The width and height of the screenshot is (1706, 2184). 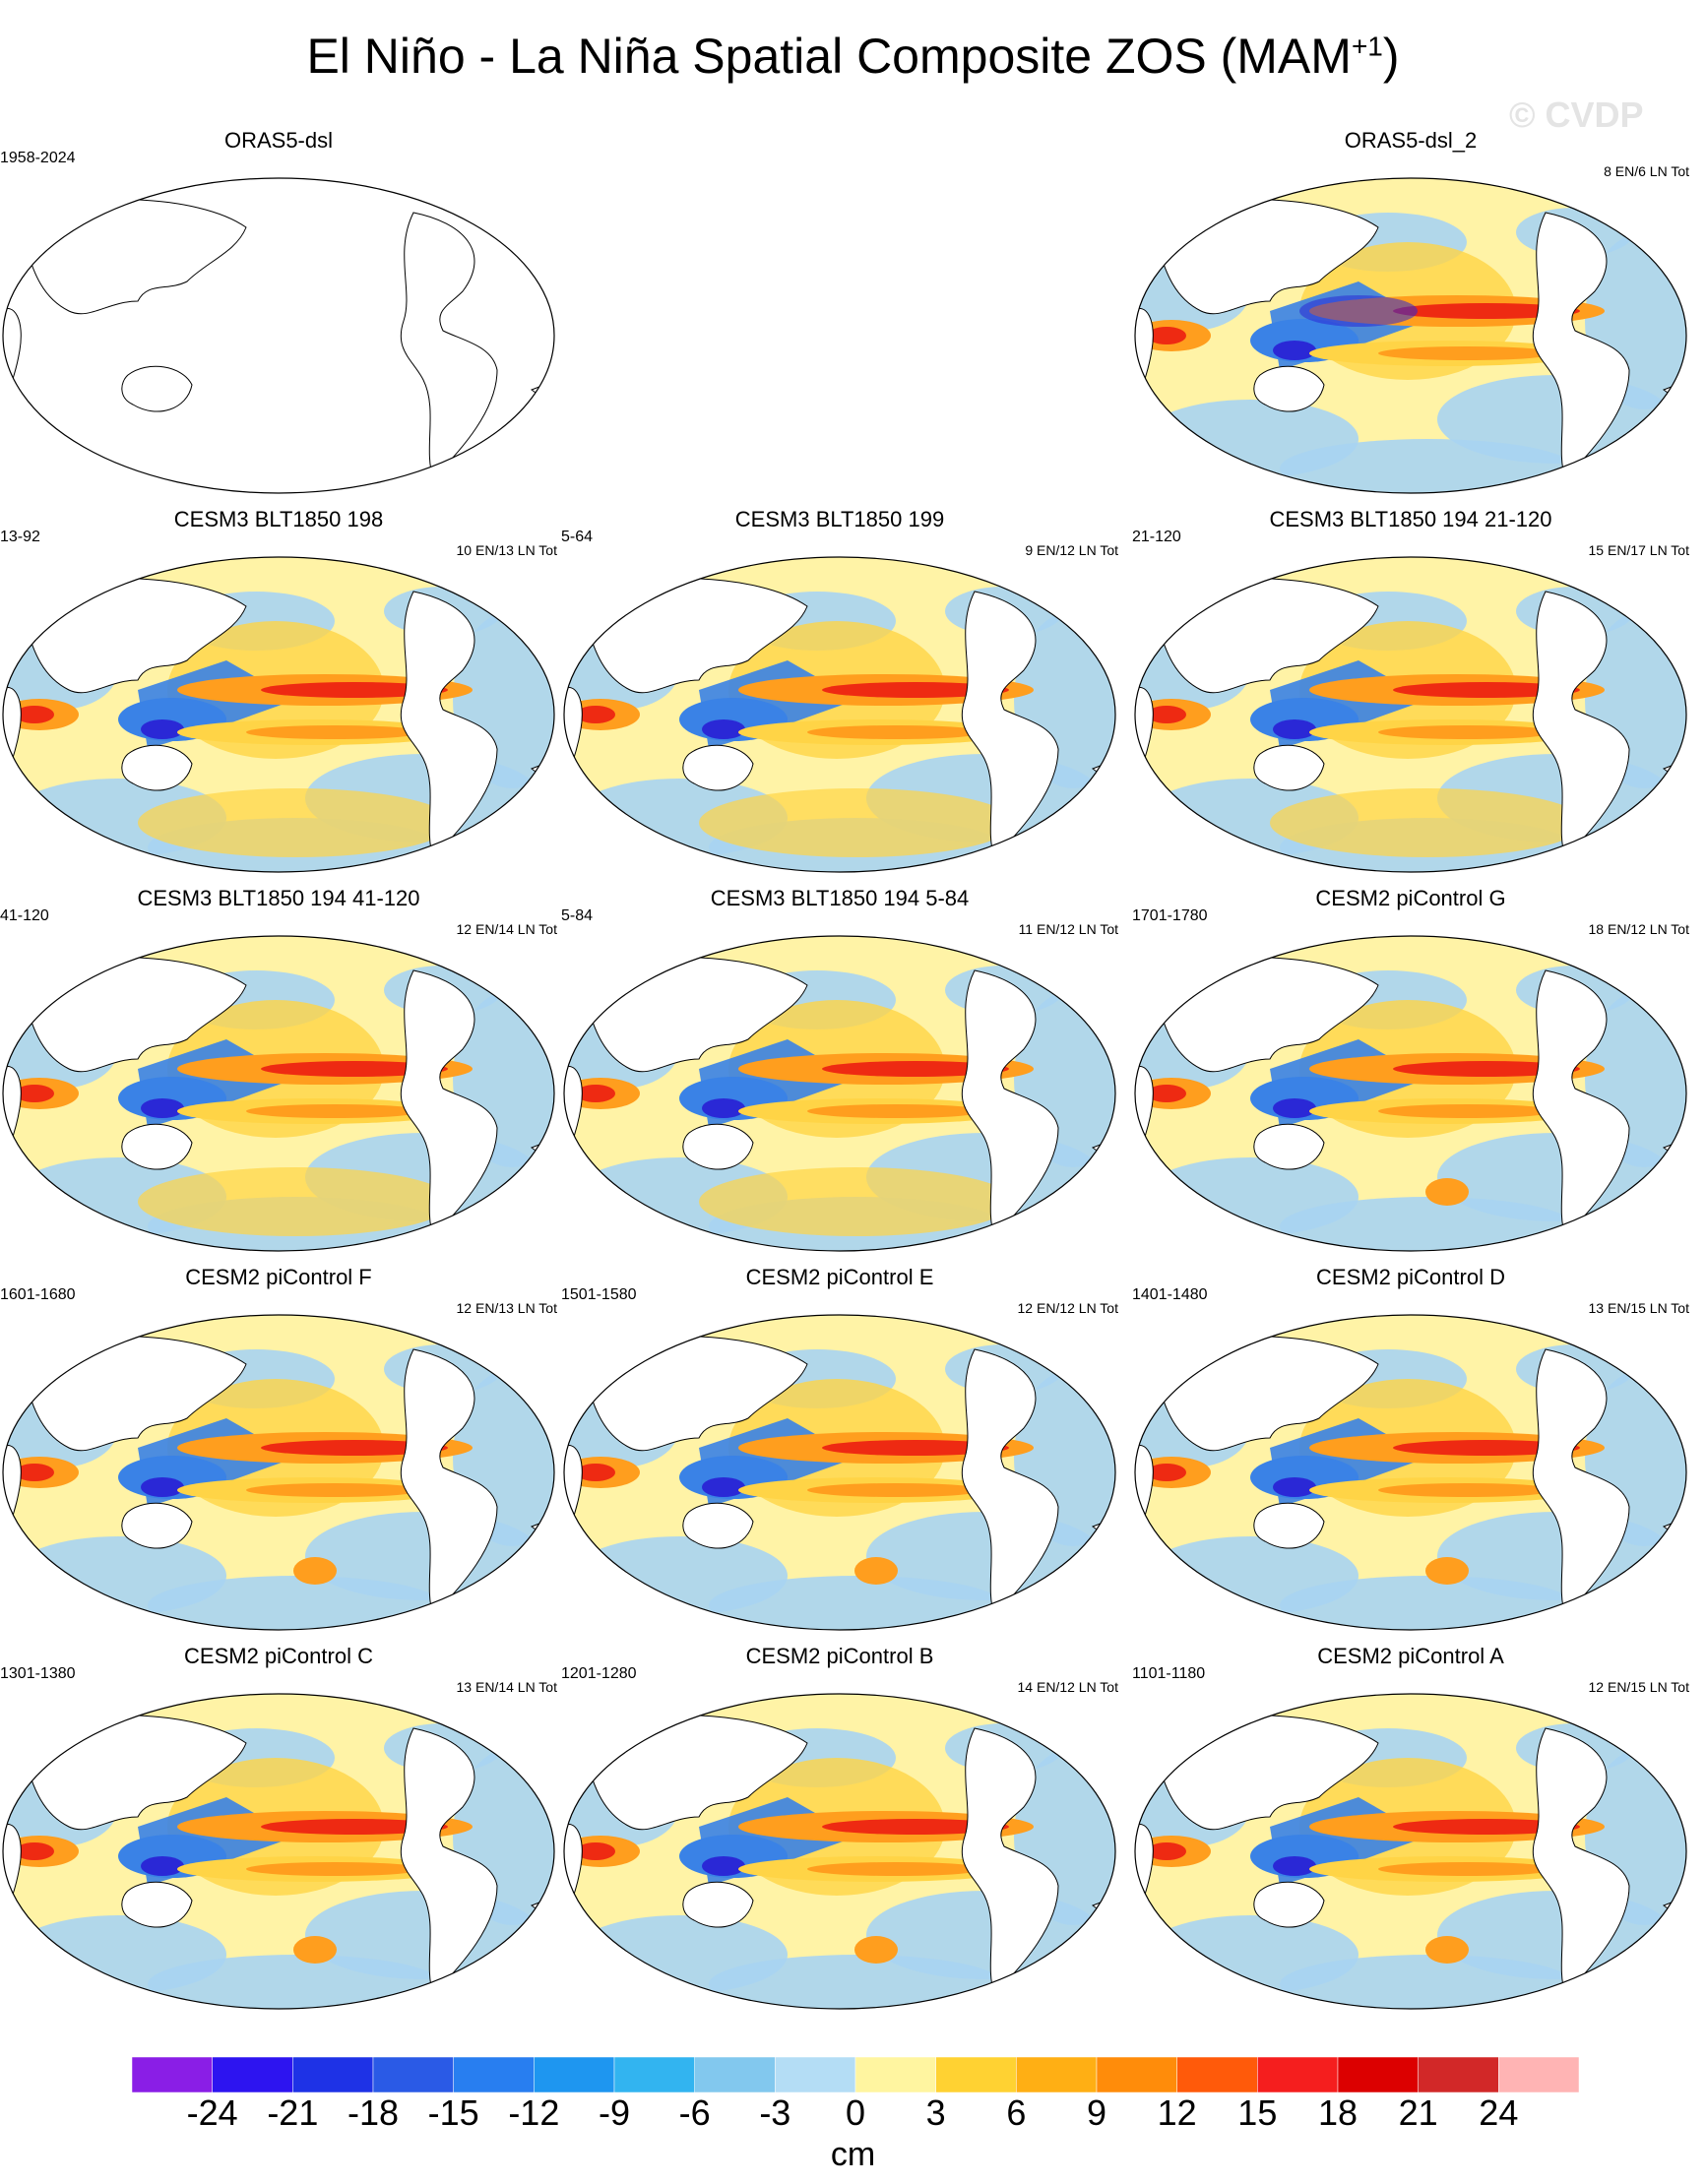 What do you see at coordinates (1156, 537) in the screenshot?
I see `panel-years: 21-120` at bounding box center [1156, 537].